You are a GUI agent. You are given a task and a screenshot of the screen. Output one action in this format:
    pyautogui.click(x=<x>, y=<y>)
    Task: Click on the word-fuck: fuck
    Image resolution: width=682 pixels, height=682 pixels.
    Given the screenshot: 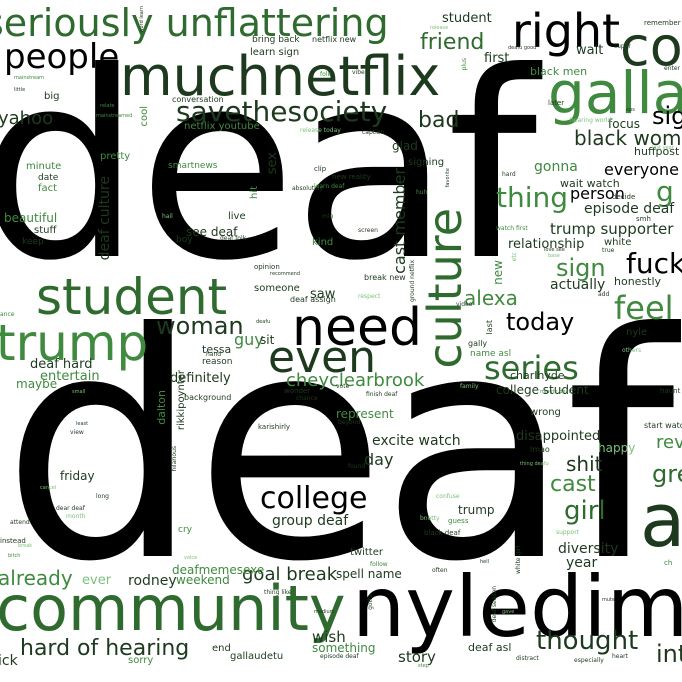 What is the action you would take?
    pyautogui.click(x=654, y=263)
    